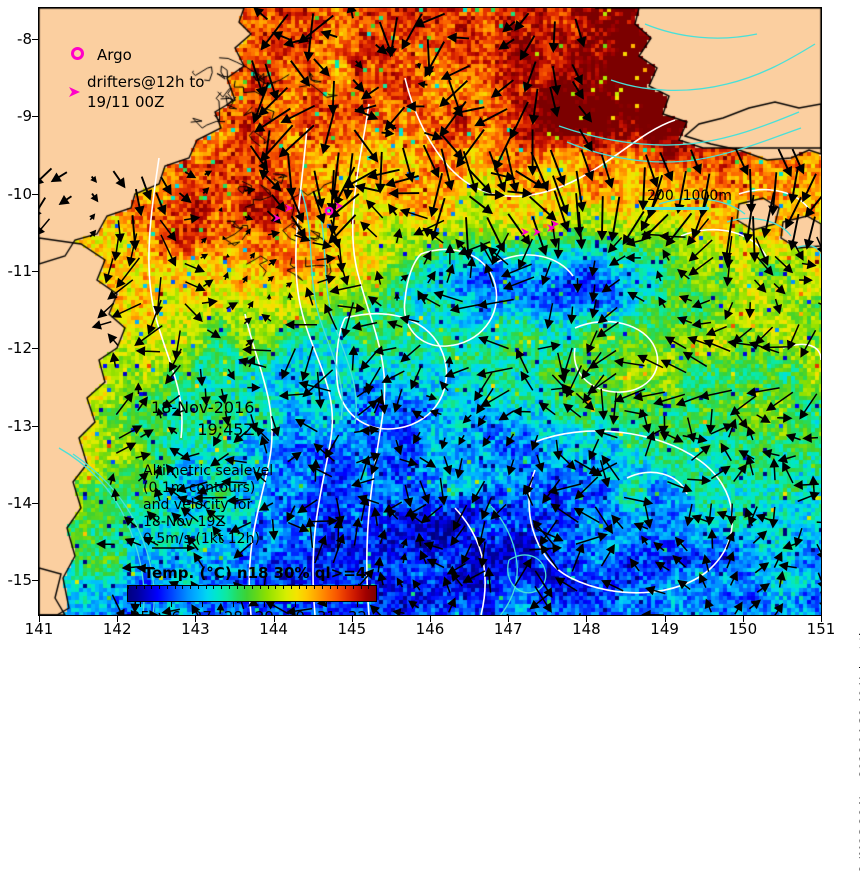  What do you see at coordinates (35, 503) in the screenshot?
I see `y-axis-tick` at bounding box center [35, 503].